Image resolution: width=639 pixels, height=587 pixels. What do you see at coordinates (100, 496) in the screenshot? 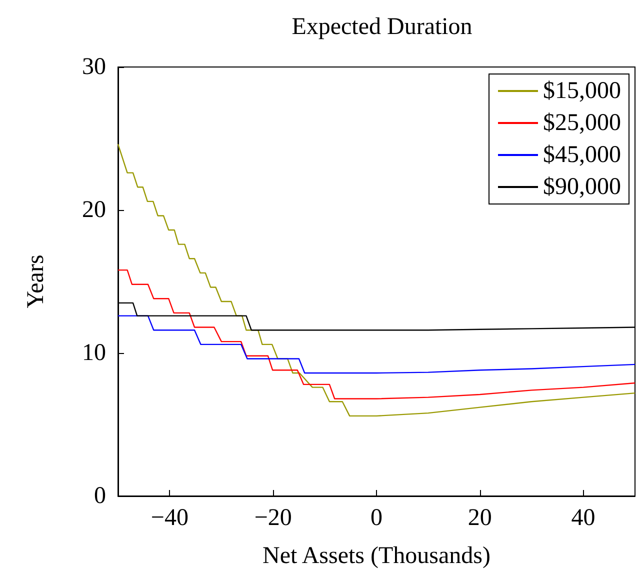
I see `y-tick-label: 0` at bounding box center [100, 496].